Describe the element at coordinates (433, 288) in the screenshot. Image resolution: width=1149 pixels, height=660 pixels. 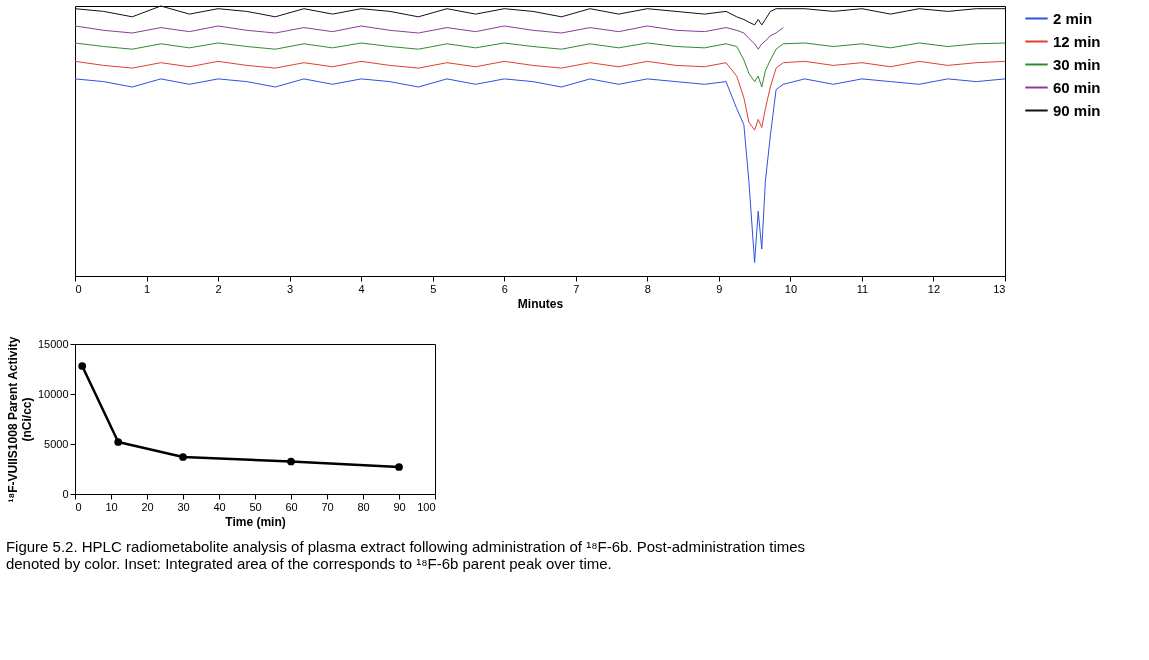
I see `x-tick-label: 5` at that location.